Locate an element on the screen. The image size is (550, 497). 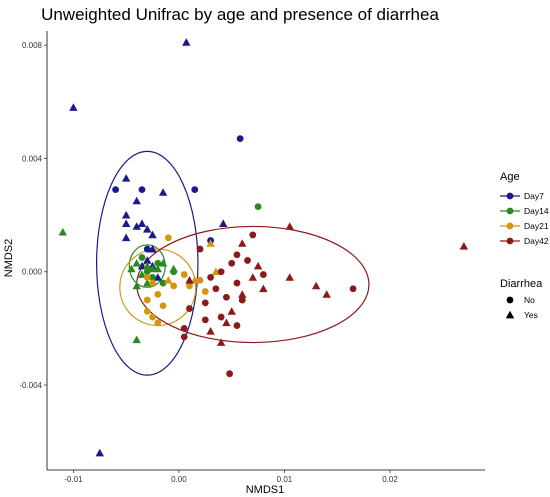
legend-age-label: Day21 is located at coordinates (536, 226).